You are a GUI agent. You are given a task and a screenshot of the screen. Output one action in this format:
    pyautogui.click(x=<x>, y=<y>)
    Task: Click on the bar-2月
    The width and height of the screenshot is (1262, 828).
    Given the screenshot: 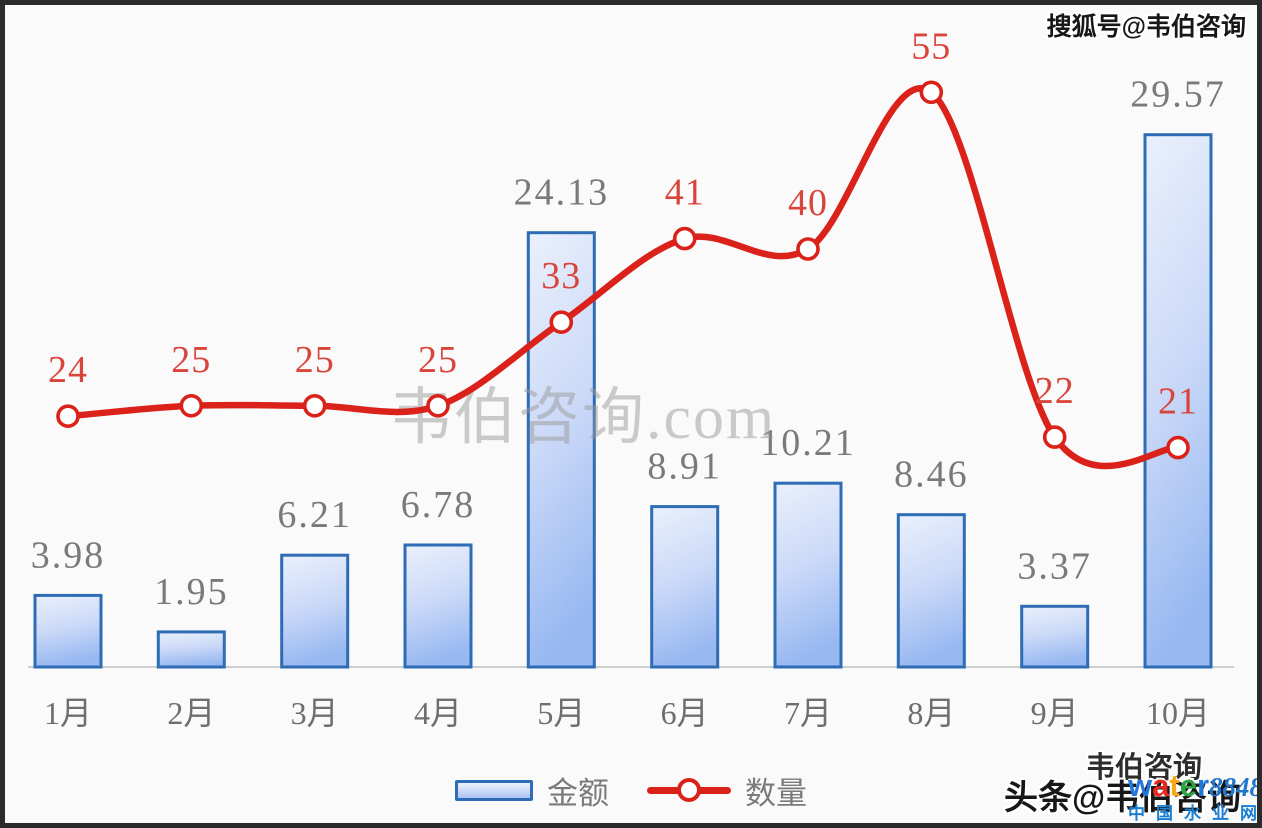 What is the action you would take?
    pyautogui.click(x=191, y=649)
    